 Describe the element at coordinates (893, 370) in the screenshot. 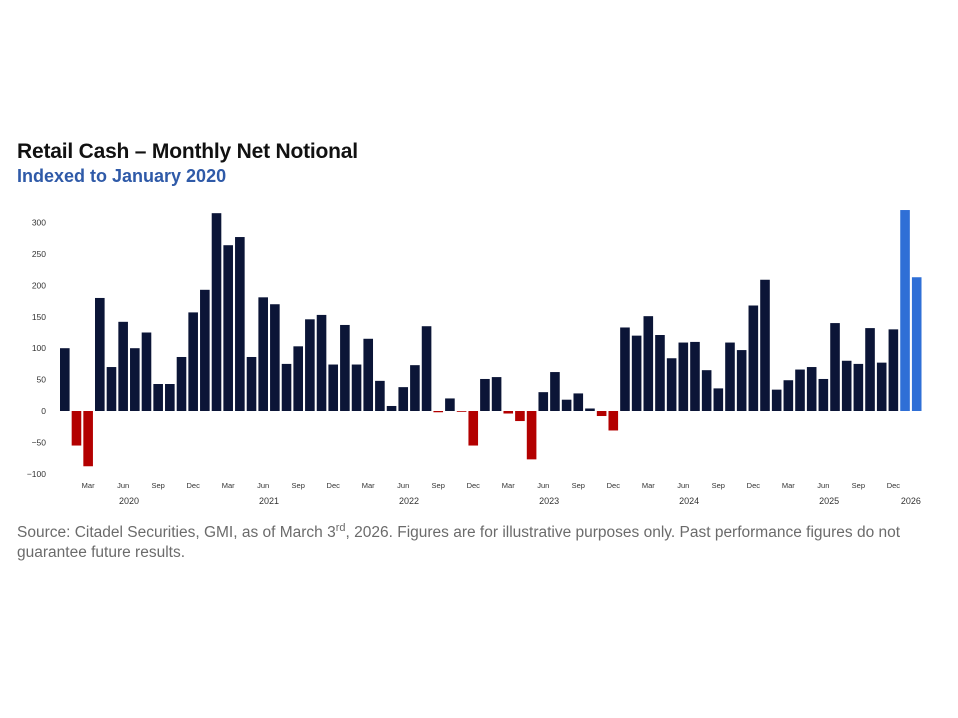

I see `bar-dec-2025` at that location.